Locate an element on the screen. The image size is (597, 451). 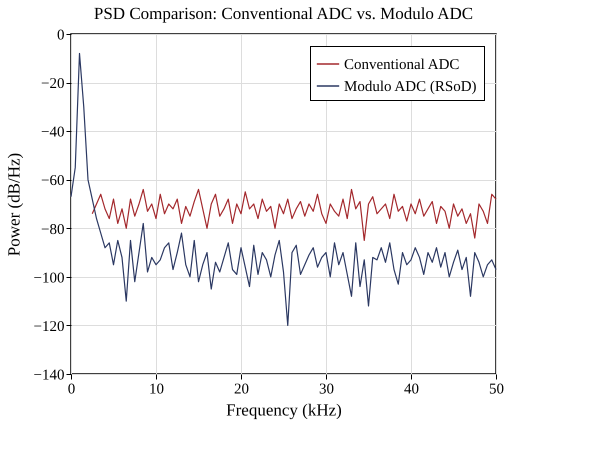
y-tick-label: −80 is located at coordinates (52, 230).